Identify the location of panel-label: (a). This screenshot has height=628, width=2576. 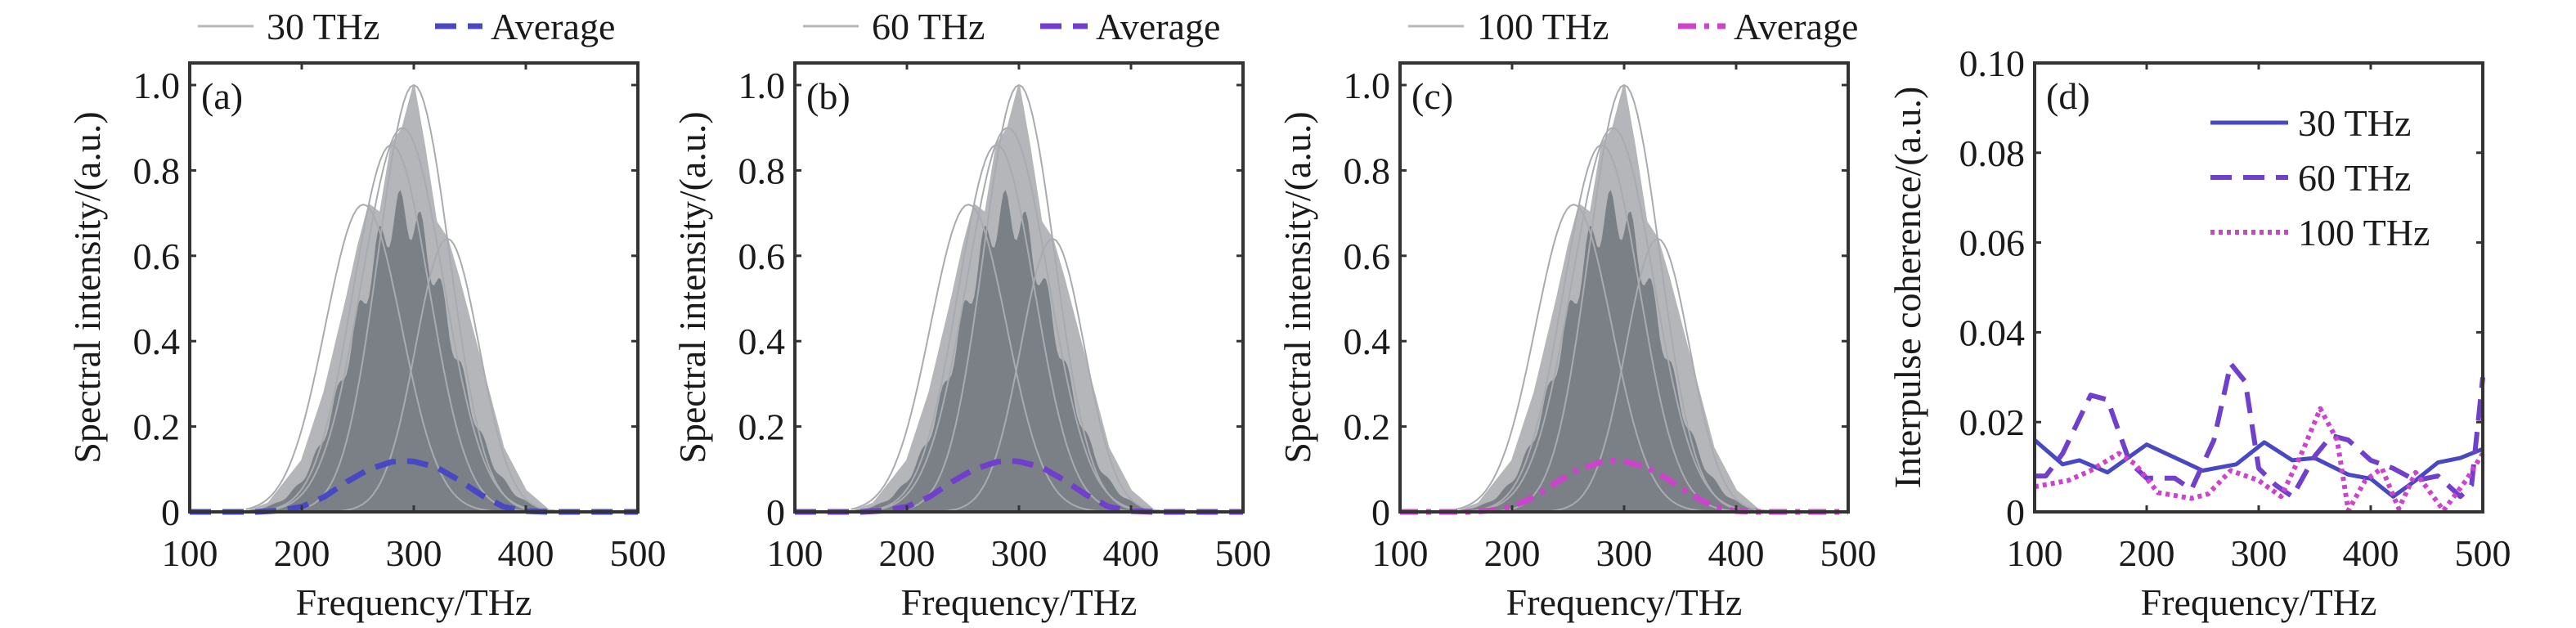
(222, 96).